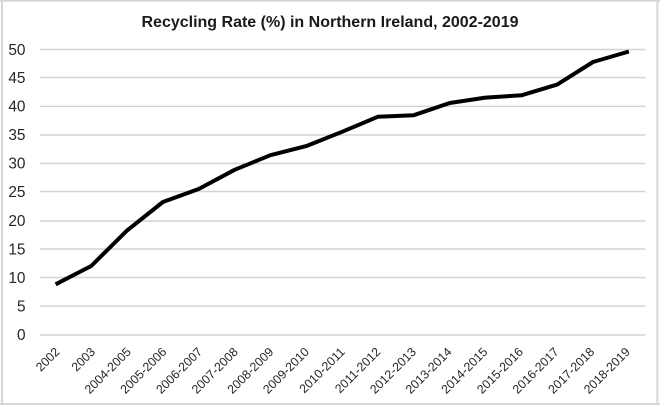  I want to click on svg-text: 25, so click(16, 192).